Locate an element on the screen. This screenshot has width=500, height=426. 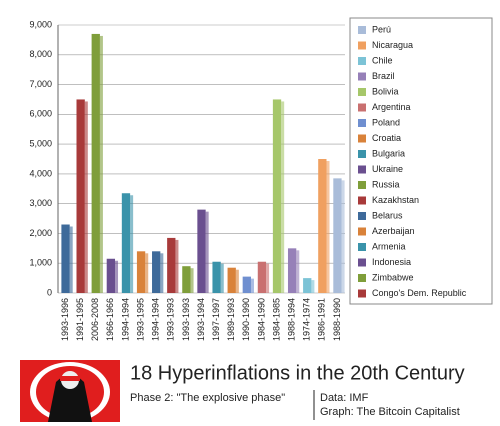
x-tick-label: 1993-1995 is located at coordinates (140, 319).